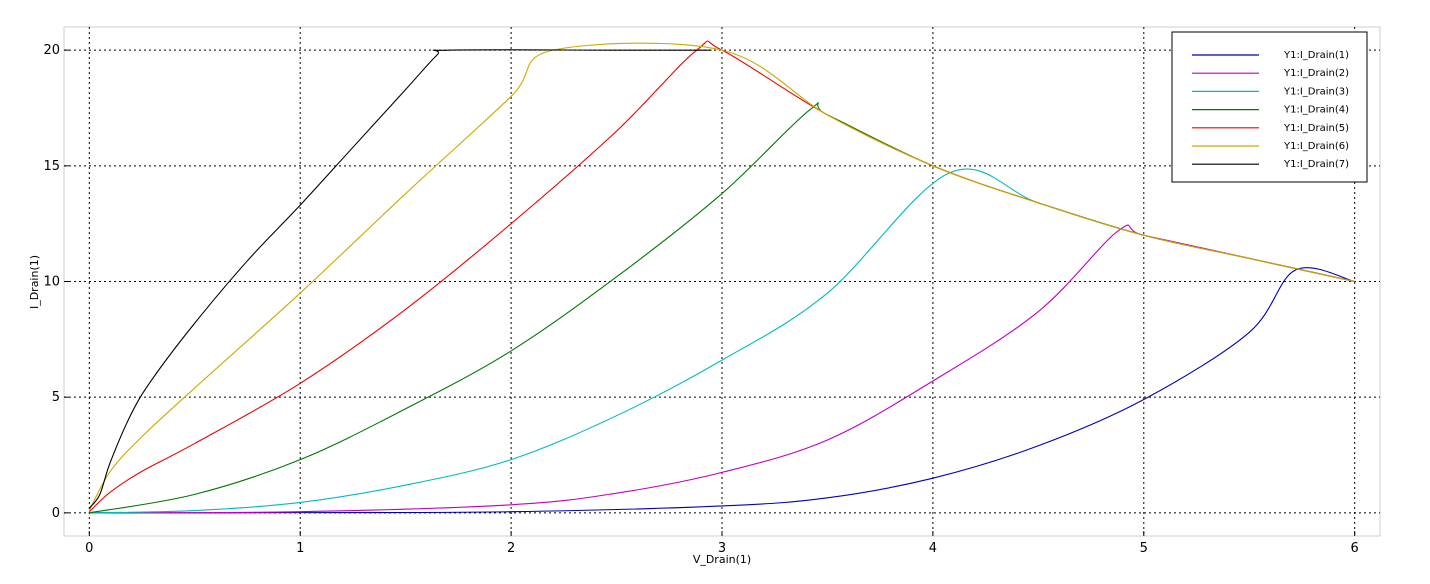 The height and width of the screenshot is (584, 1430). What do you see at coordinates (1316, 146) in the screenshot?
I see `legend-label-6: Y1:I_Drain(6)` at bounding box center [1316, 146].